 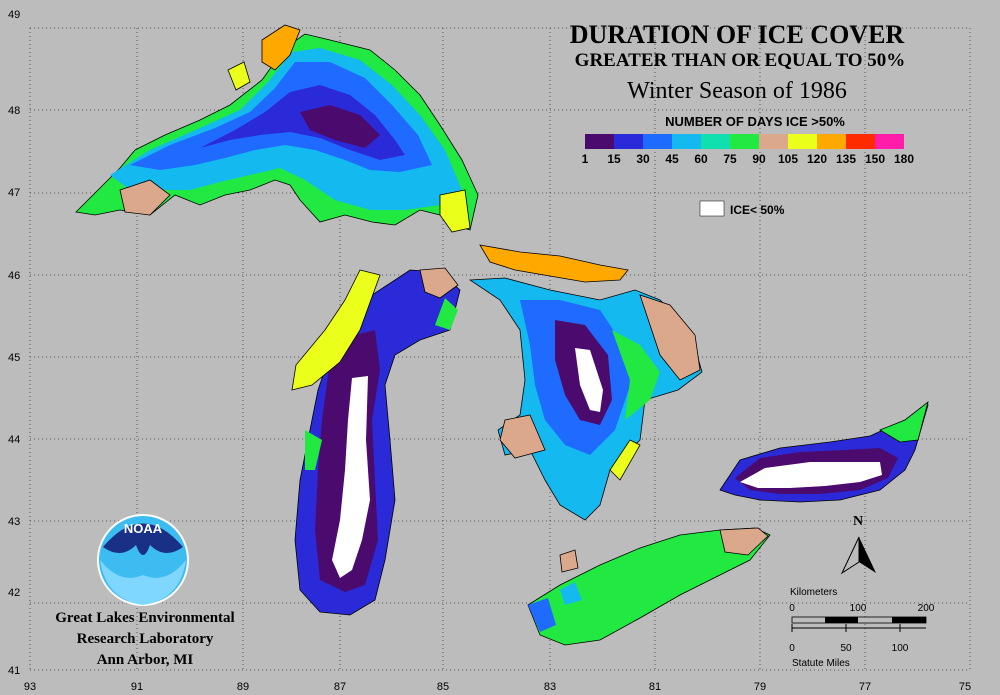 I want to click on scale-km-tick: 100, so click(x=858, y=608).